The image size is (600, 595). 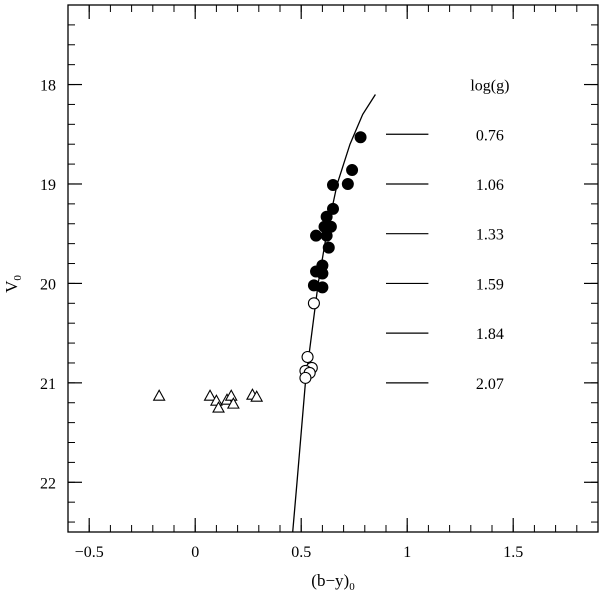 What do you see at coordinates (48, 86) in the screenshot?
I see `y-tick-label: 18` at bounding box center [48, 86].